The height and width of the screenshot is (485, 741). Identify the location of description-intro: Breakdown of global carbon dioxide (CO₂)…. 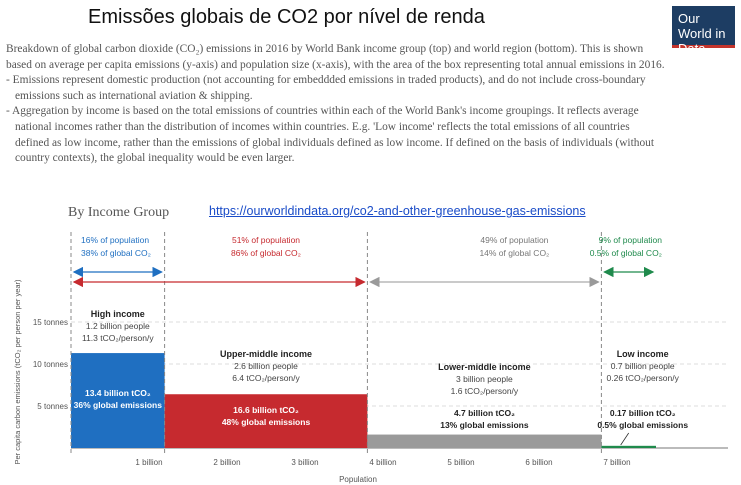
(335, 57).